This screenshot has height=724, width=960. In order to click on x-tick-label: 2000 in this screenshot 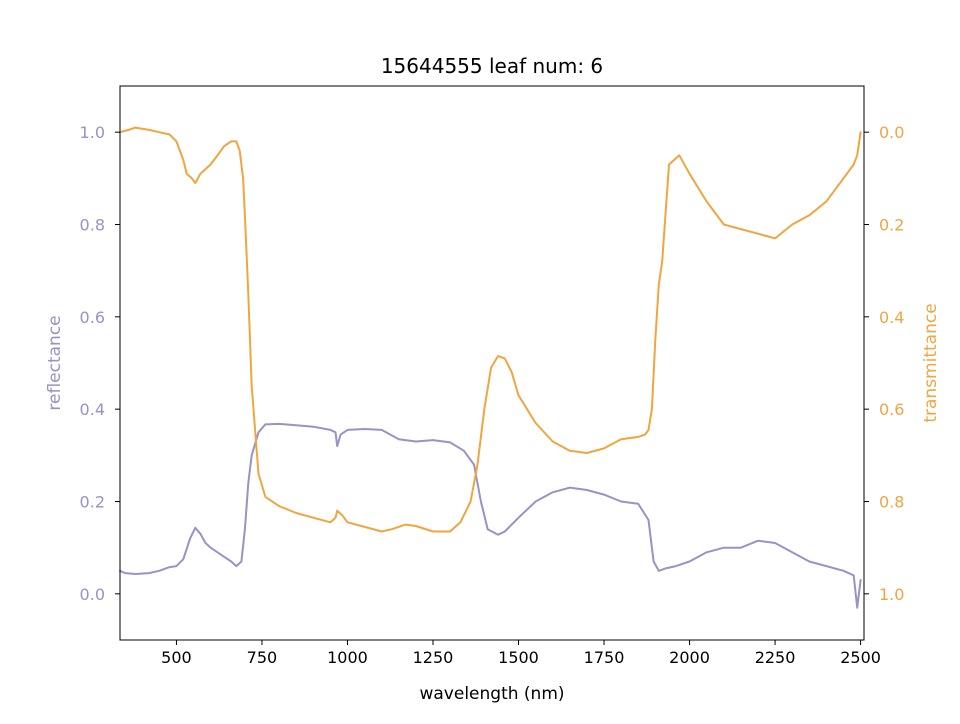, I will do `click(689, 657)`.